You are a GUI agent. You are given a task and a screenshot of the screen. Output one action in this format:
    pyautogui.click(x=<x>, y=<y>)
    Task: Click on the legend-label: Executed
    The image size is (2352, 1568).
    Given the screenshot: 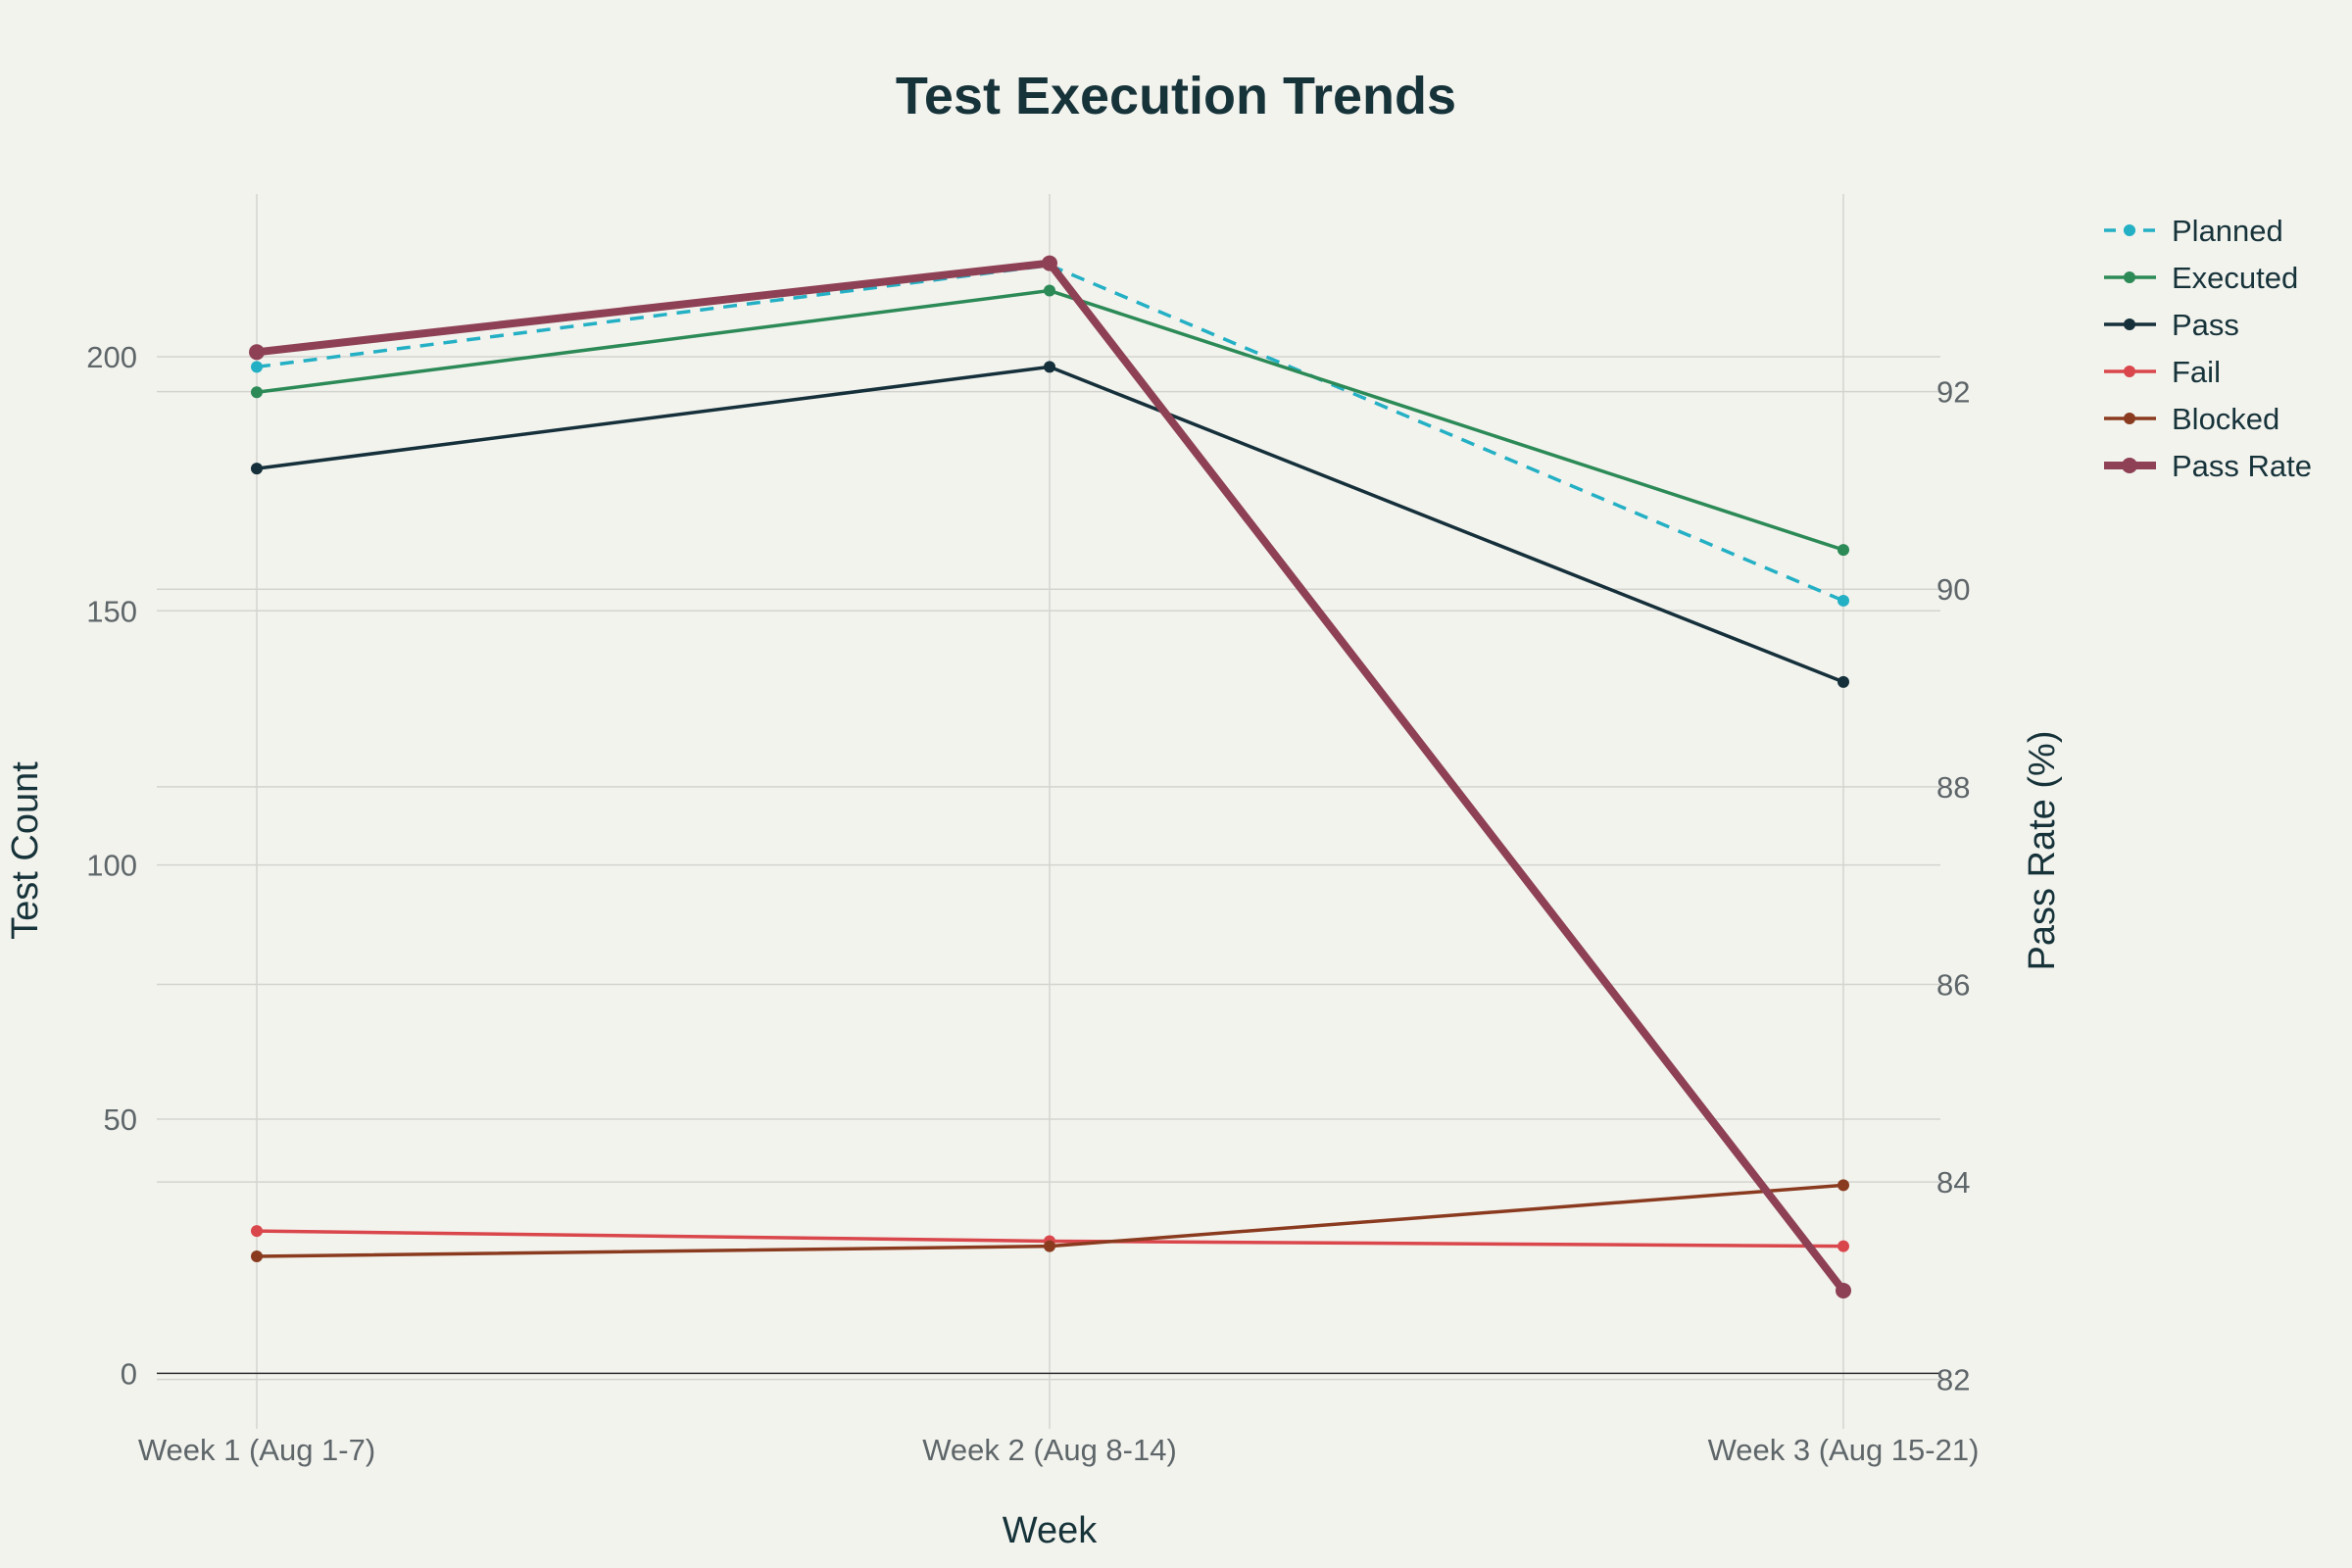 What is the action you would take?
    pyautogui.click(x=2235, y=278)
    